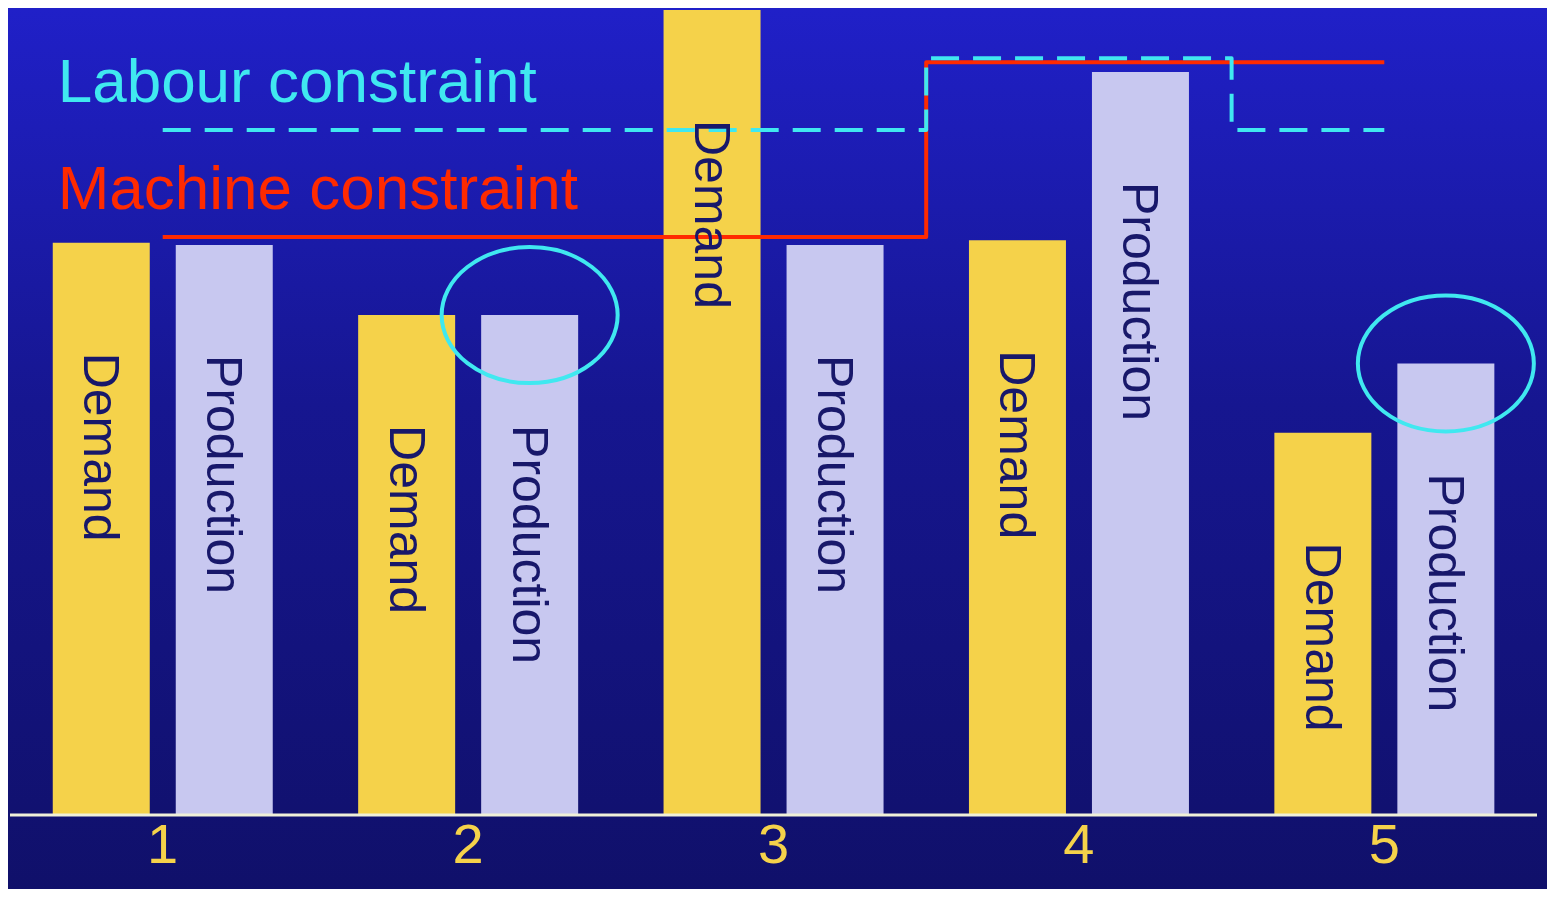 Image resolution: width=1555 pixels, height=897 pixels. I want to click on x-tick-label: 3, so click(773, 843).